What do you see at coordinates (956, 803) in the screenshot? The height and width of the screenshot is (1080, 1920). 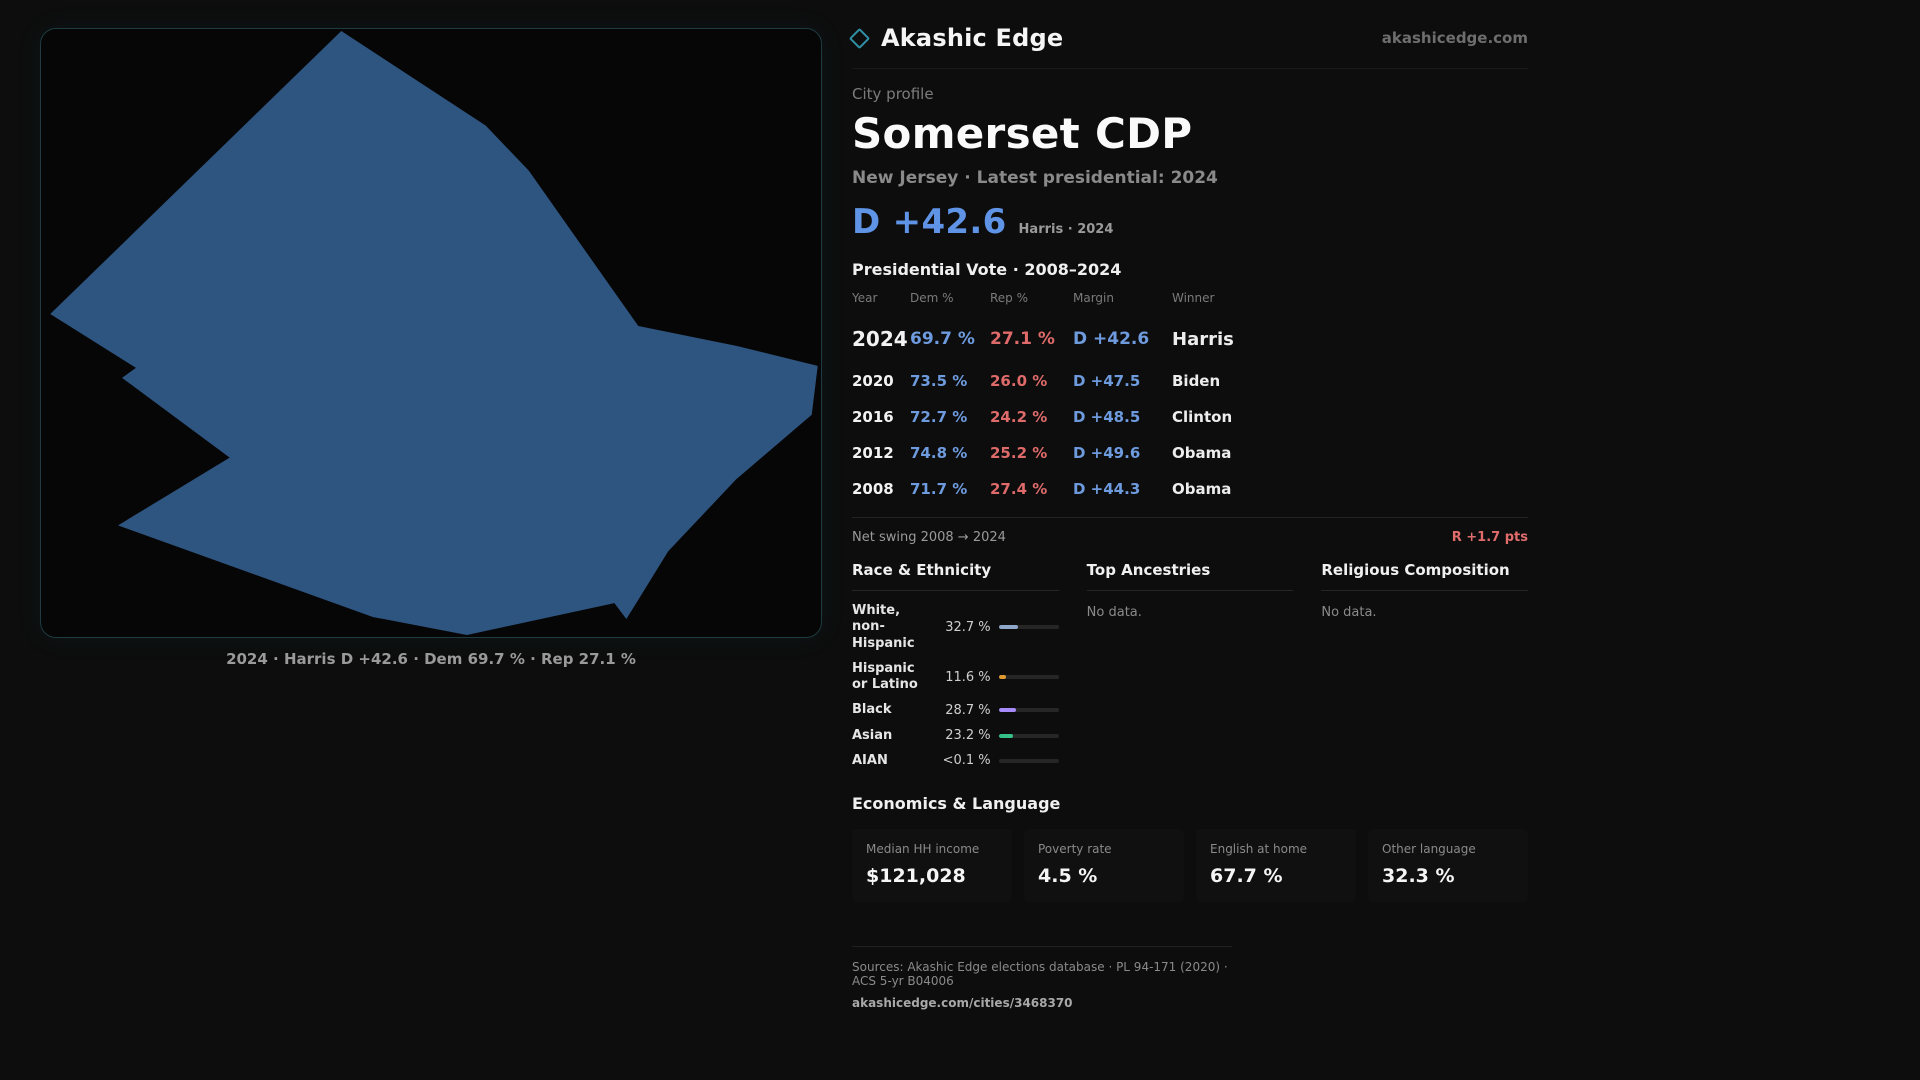 I see `economics-heading: Economics & Language` at bounding box center [956, 803].